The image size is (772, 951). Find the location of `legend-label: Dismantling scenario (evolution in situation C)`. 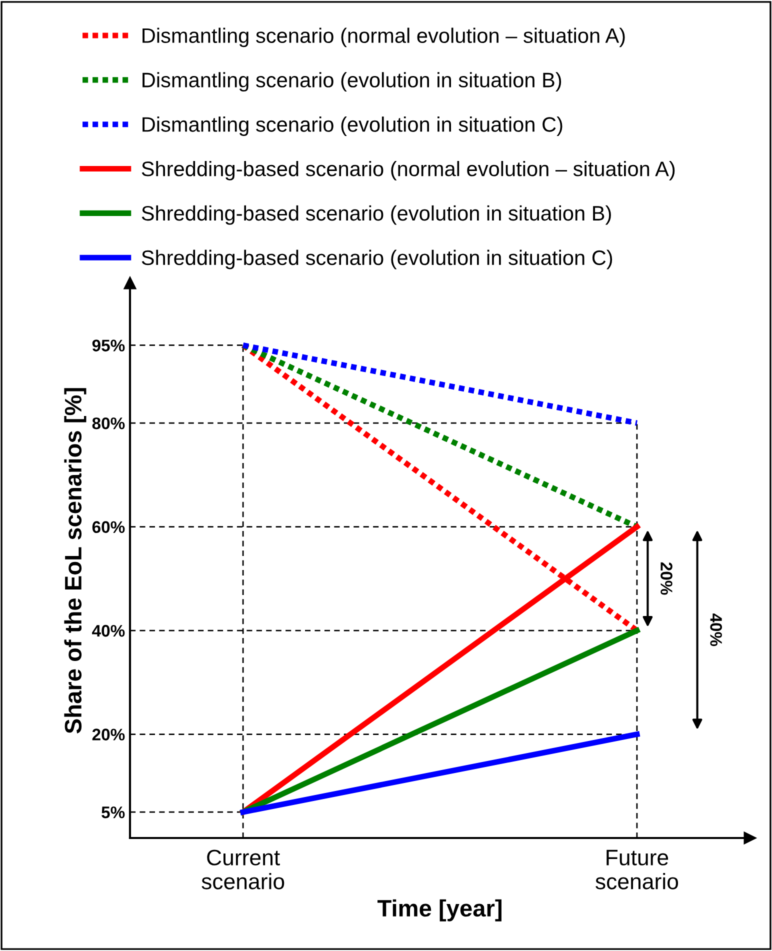

legend-label: Dismantling scenario (evolution in situation C) is located at coordinates (352, 126).